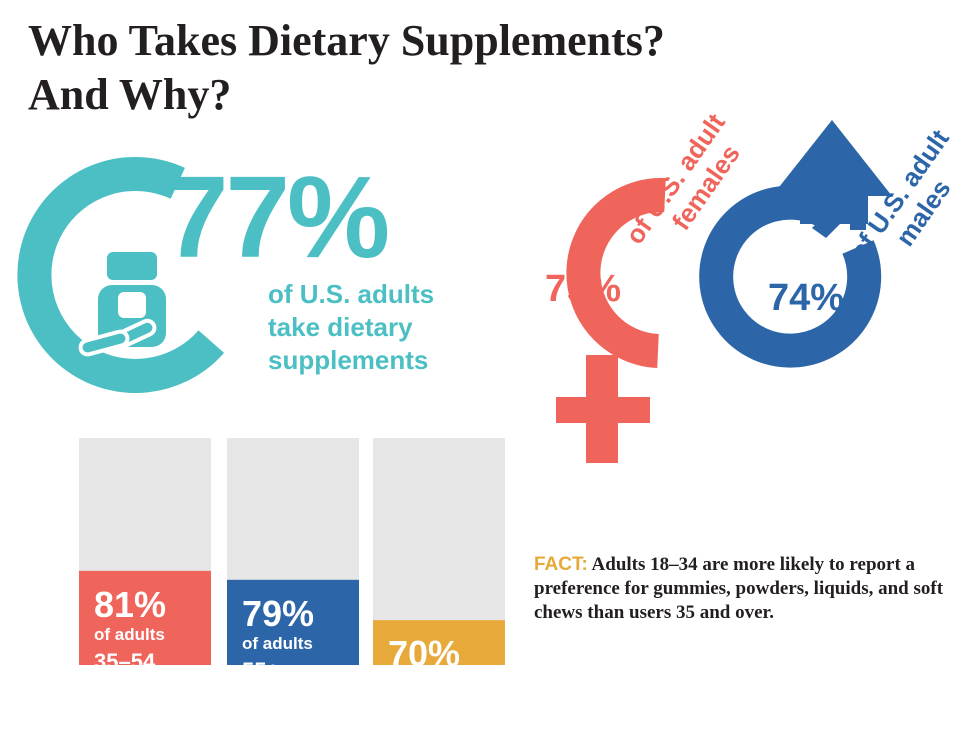 This screenshot has width=976, height=738. I want to click on title-line-2: And Why?, so click(130, 94).